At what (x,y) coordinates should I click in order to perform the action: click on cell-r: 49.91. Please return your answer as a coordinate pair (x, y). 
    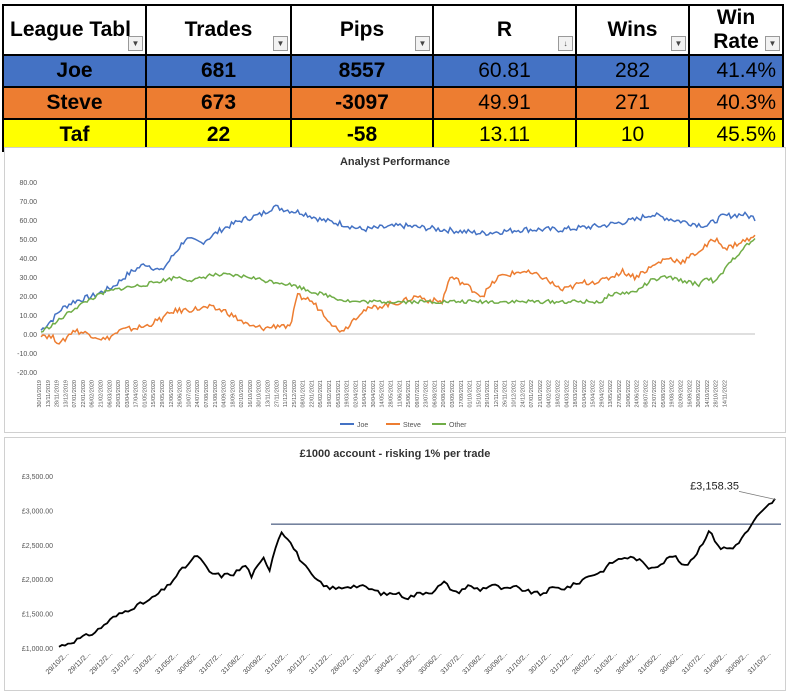
    Looking at the image, I should click on (504, 103).